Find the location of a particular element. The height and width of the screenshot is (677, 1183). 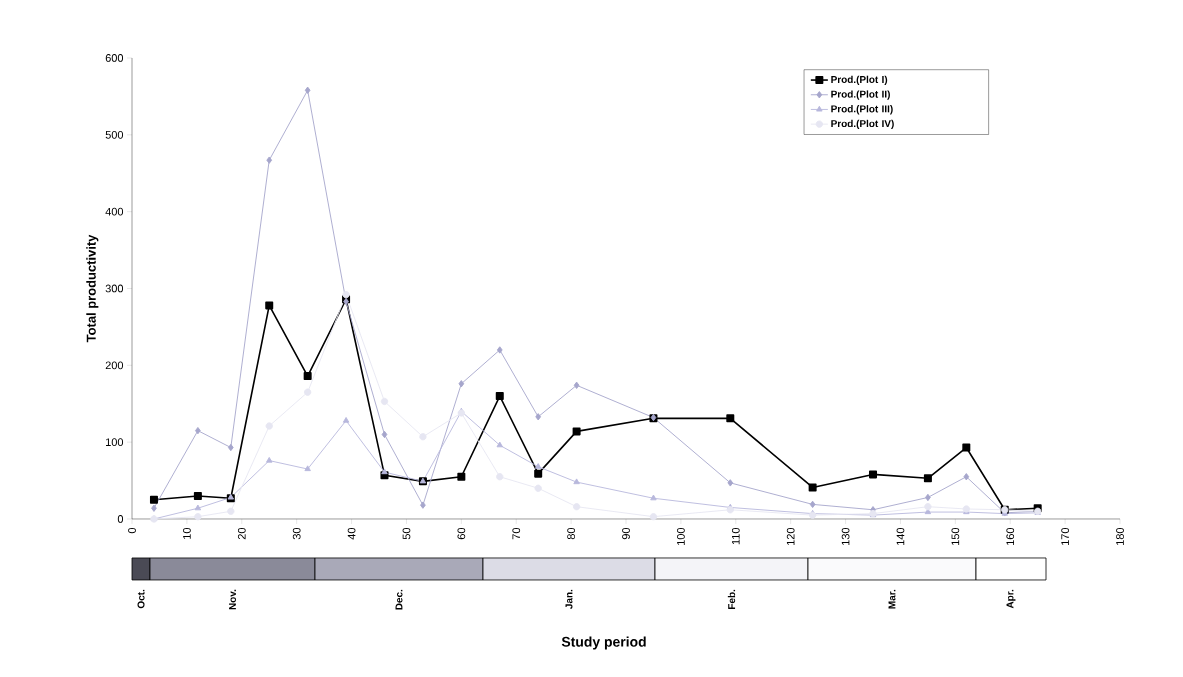

text: Apr. is located at coordinates (1011, 599).